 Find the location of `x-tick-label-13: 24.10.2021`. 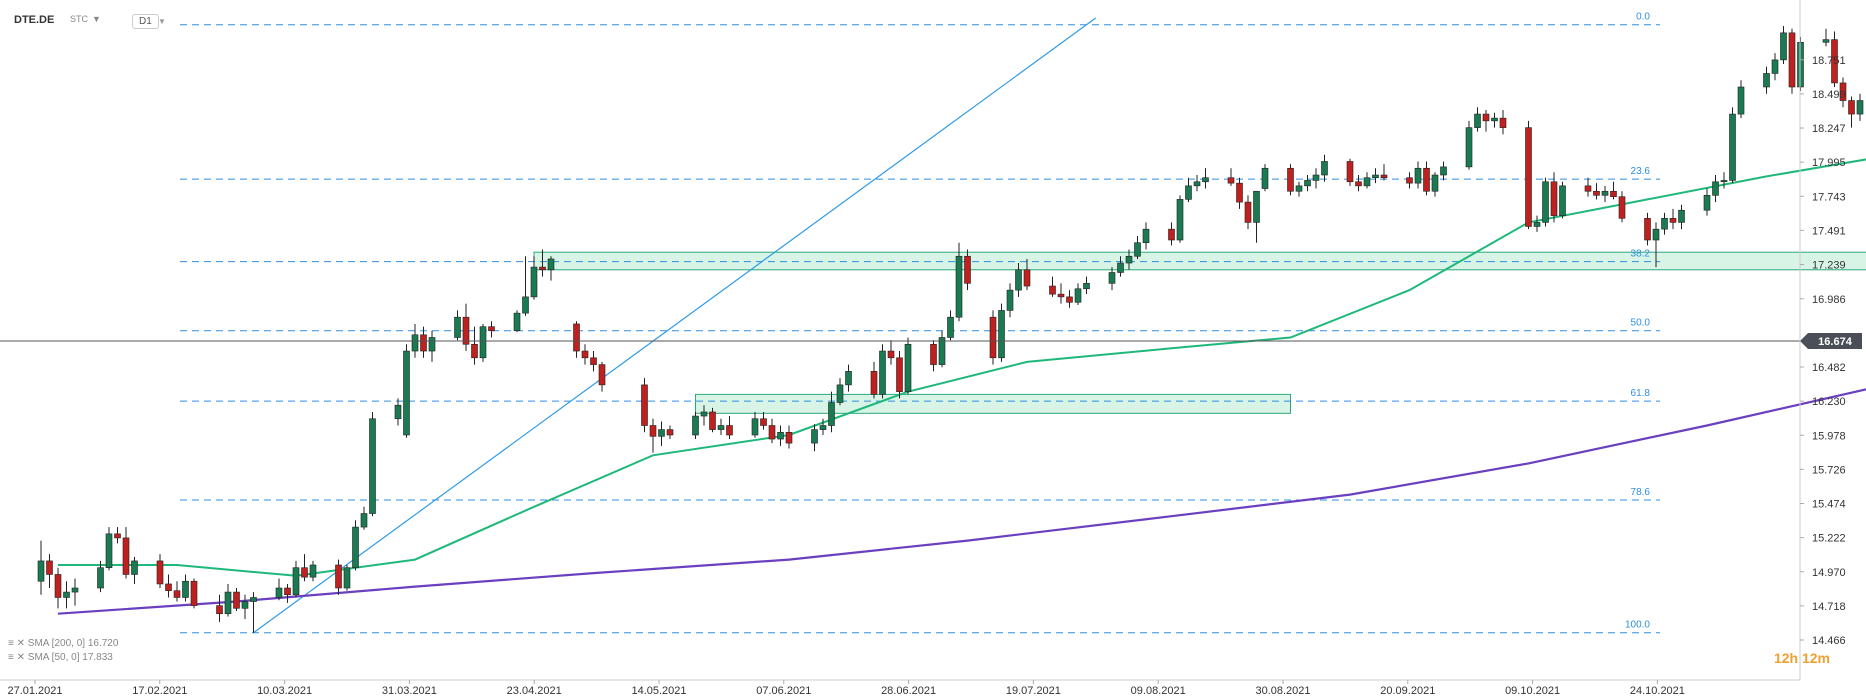

x-tick-label-13: 24.10.2021 is located at coordinates (1657, 691).